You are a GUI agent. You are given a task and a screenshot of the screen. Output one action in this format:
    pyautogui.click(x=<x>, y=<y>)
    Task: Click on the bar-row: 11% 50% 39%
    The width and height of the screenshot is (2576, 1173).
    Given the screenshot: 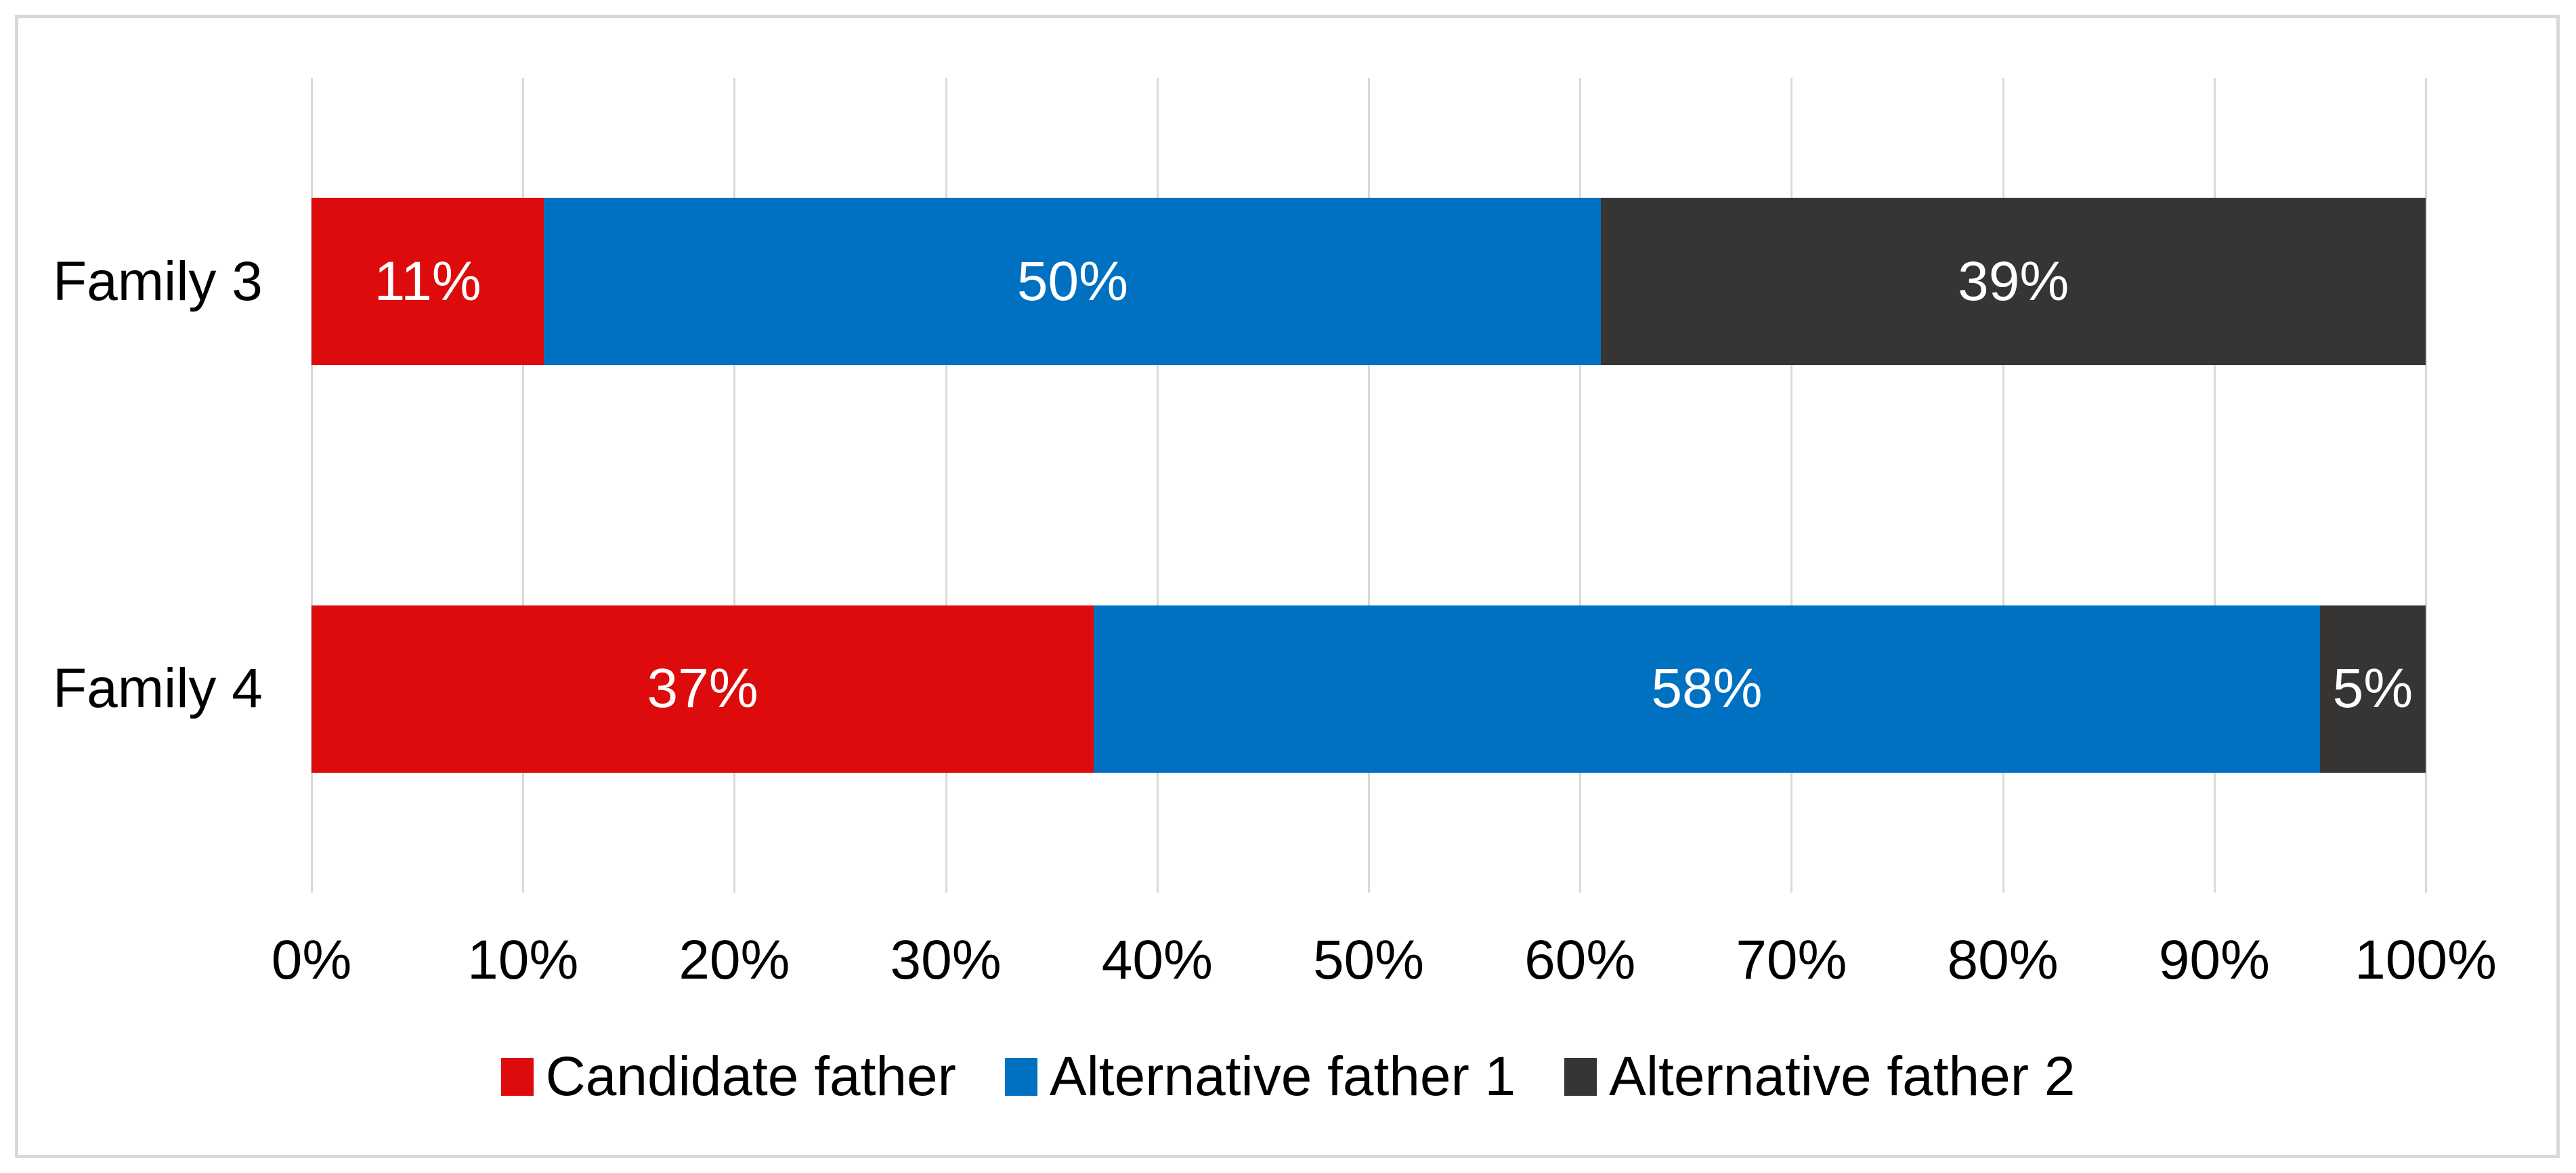 What is the action you would take?
    pyautogui.click(x=1369, y=282)
    